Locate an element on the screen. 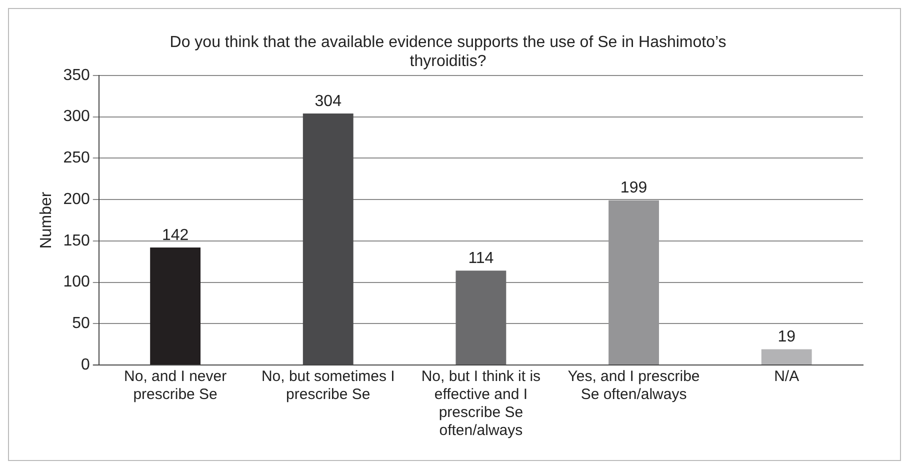  data-label: 304 is located at coordinates (328, 101).